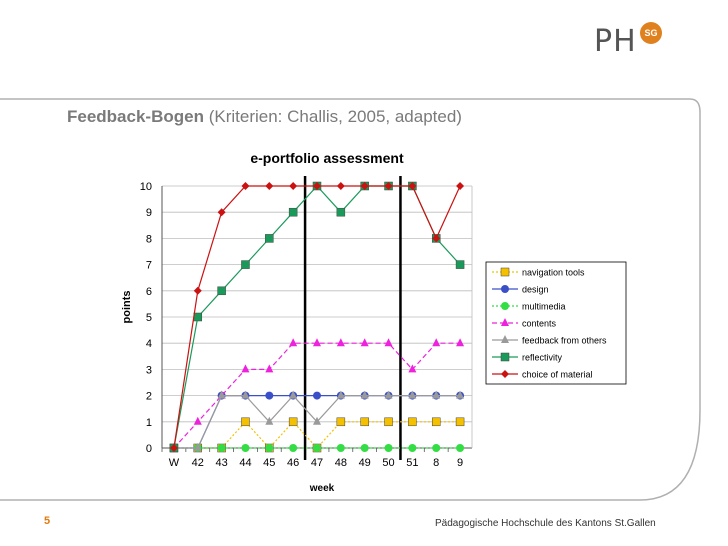  What do you see at coordinates (149, 318) in the screenshot?
I see `y-tick-label: 5` at bounding box center [149, 318].